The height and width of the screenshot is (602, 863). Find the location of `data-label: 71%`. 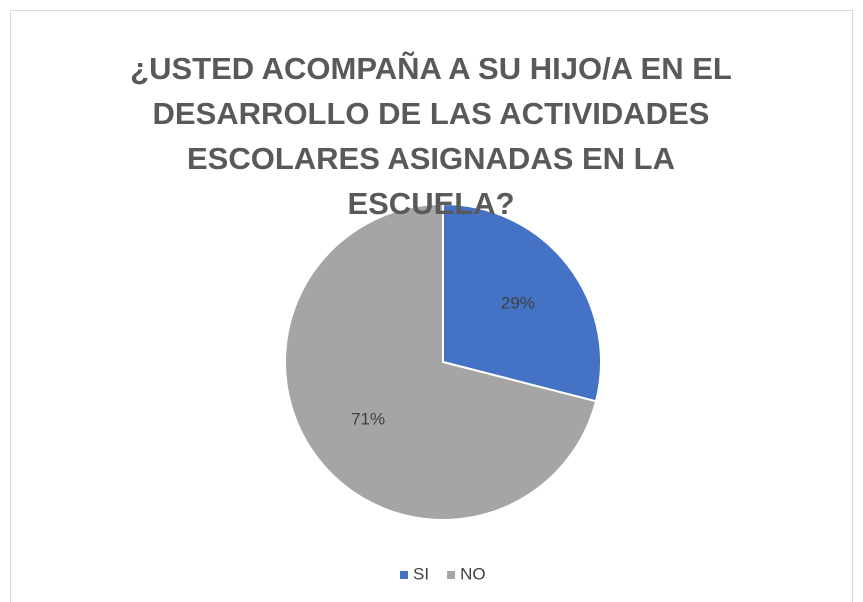

data-label: 71% is located at coordinates (368, 419).